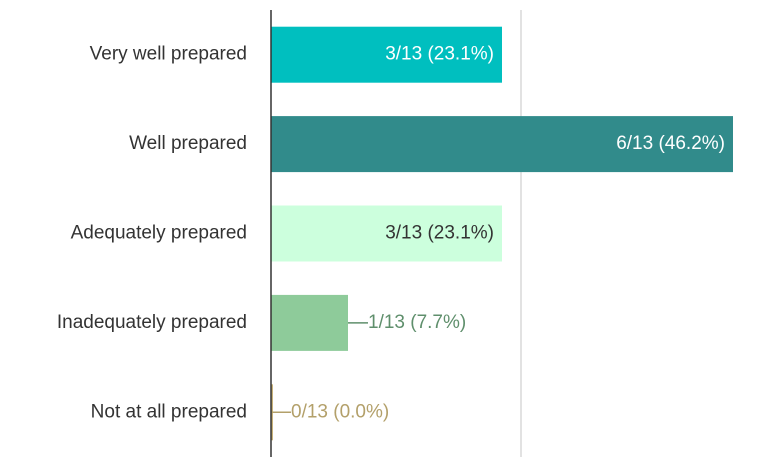  Describe the element at coordinates (340, 411) in the screenshot. I see `value-label: 0/13 (0.0%)` at that location.